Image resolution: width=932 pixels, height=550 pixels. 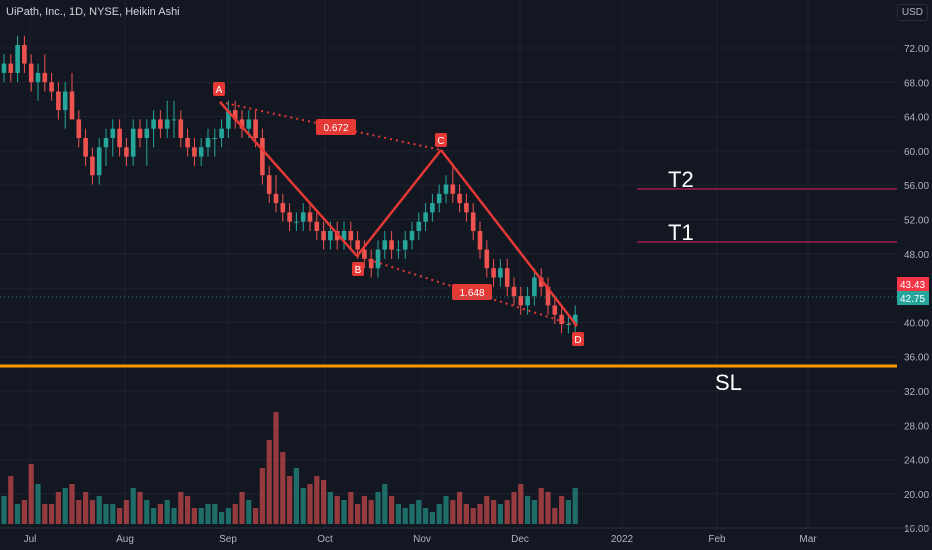 I want to click on pattern-ratio-line, so click(x=330, y=126).